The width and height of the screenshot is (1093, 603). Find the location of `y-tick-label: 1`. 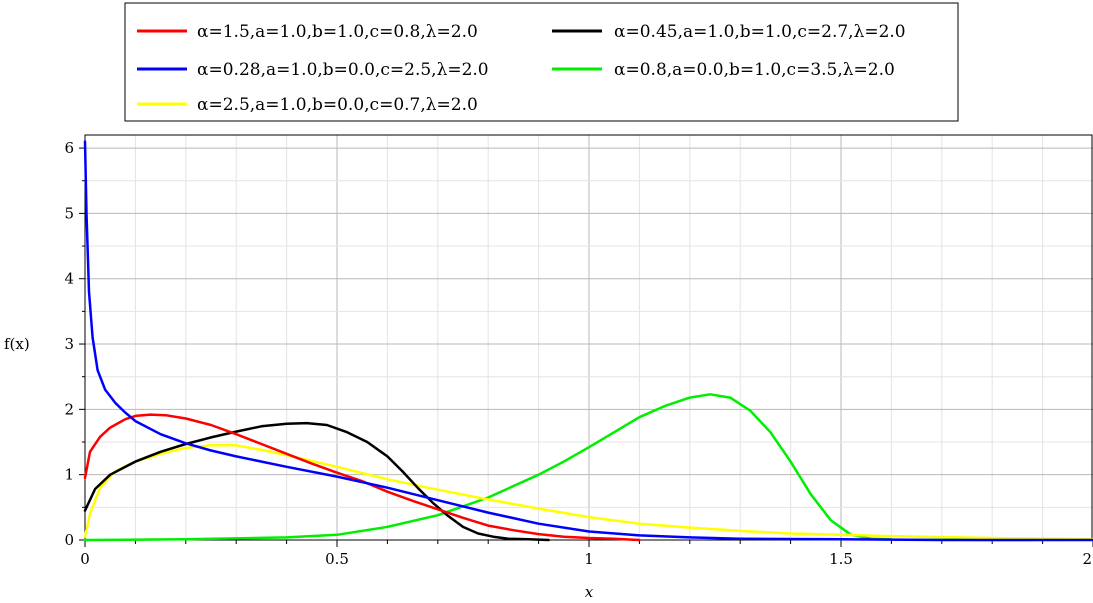

y-tick-label: 1 is located at coordinates (69, 475).